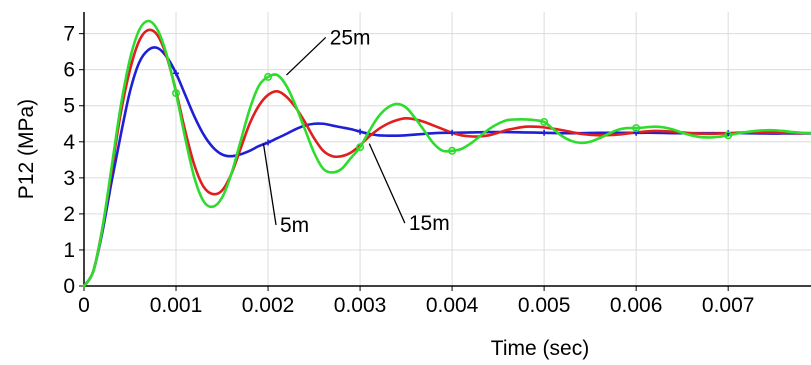 This screenshot has width=811, height=365. What do you see at coordinates (429, 223) in the screenshot?
I see `annotation-label-15m: 15m` at bounding box center [429, 223].